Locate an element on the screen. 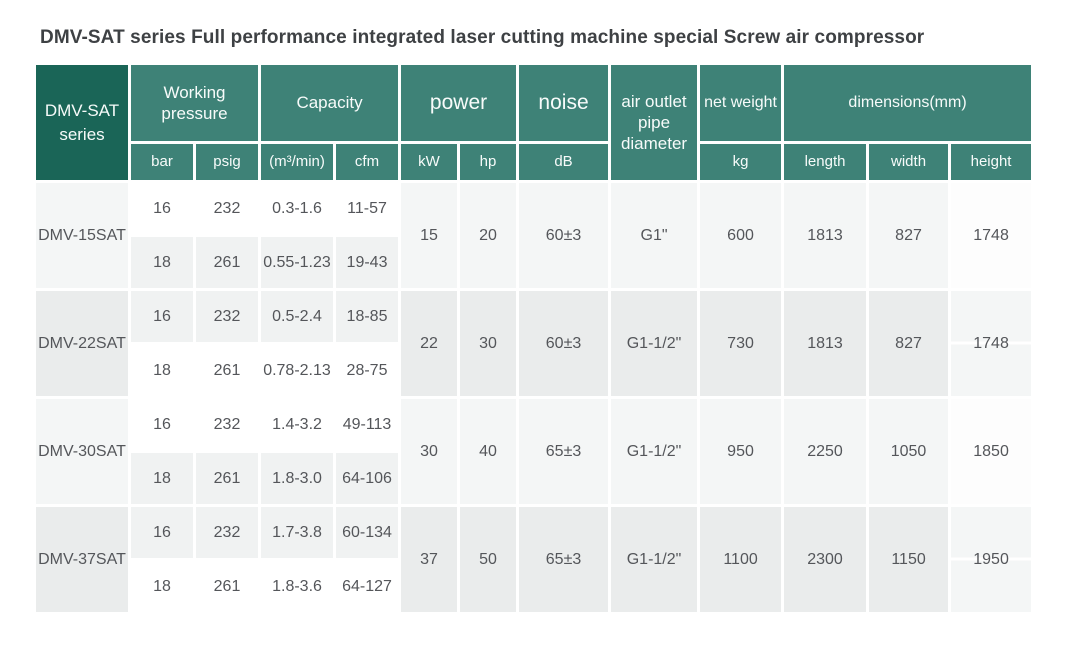 The height and width of the screenshot is (652, 1067). table-row: 18 261 0.78-2.13 28-75 is located at coordinates (533, 370).